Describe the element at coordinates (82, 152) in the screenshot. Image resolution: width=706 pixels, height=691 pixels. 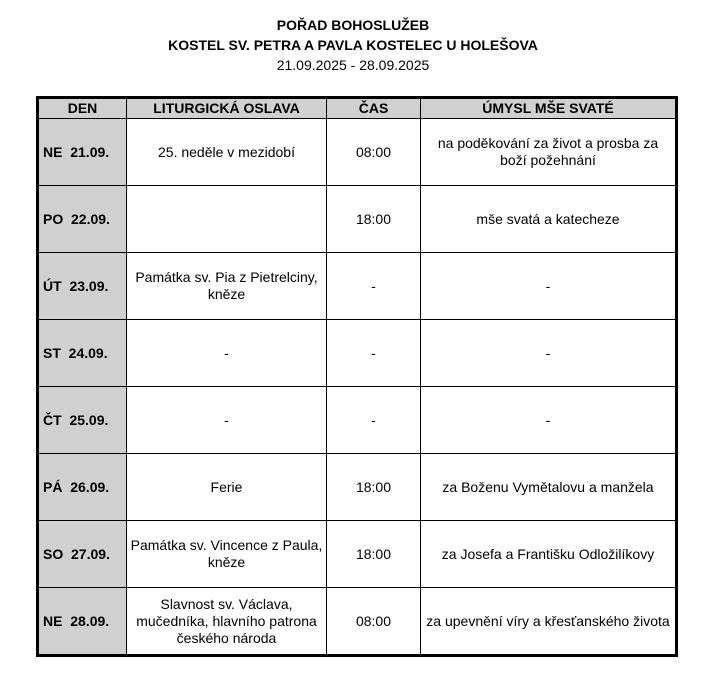
I see `day-cell: NE 21.09.` at that location.